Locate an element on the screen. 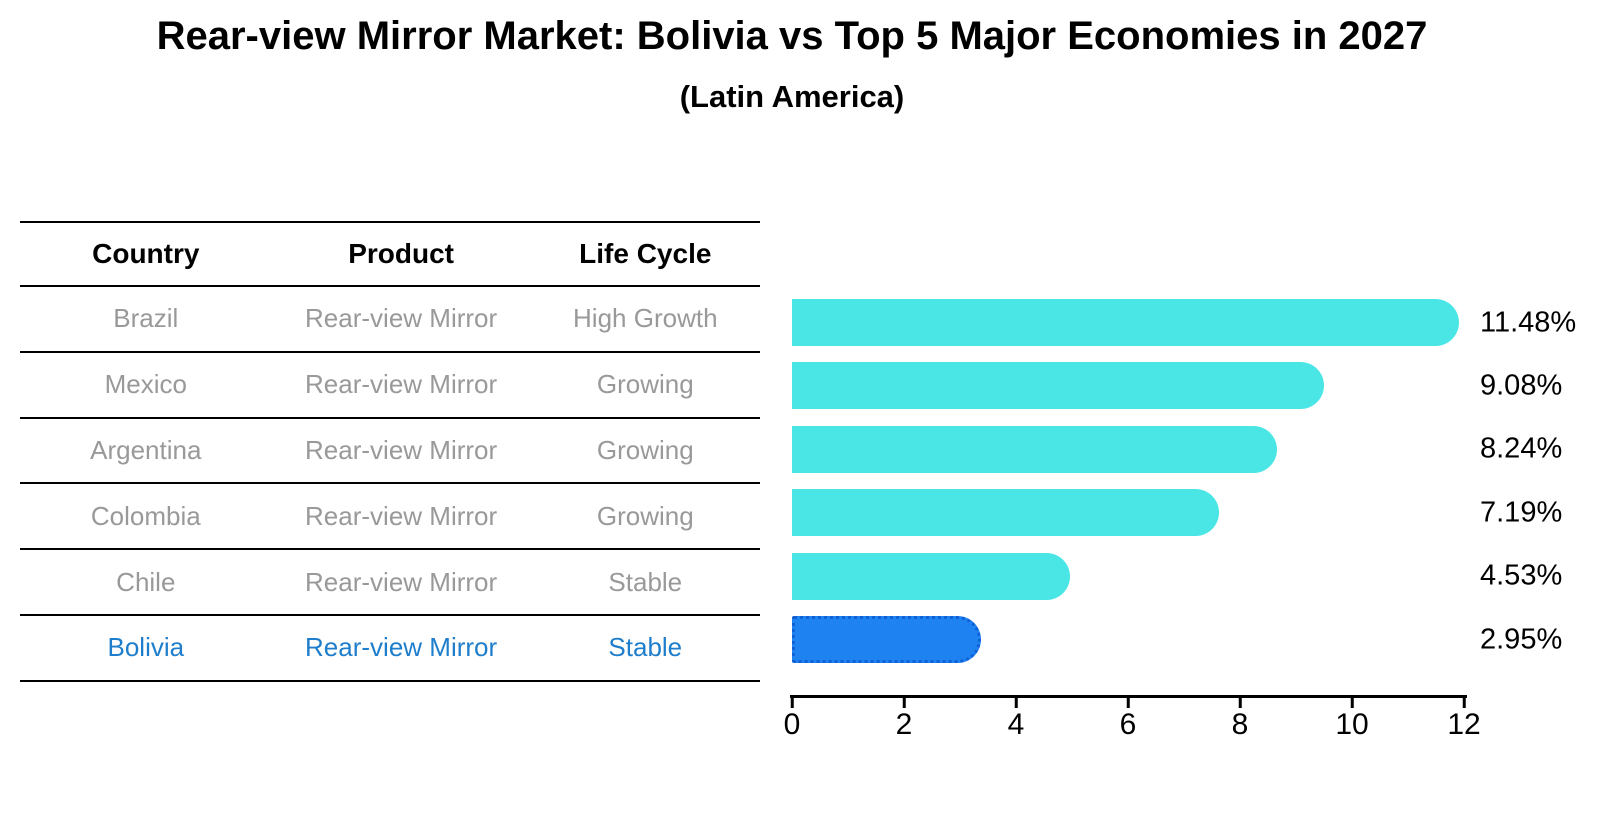 This screenshot has width=1604, height=823. table-row: Bolivia Rear-view Mirror Stable is located at coordinates (390, 649).